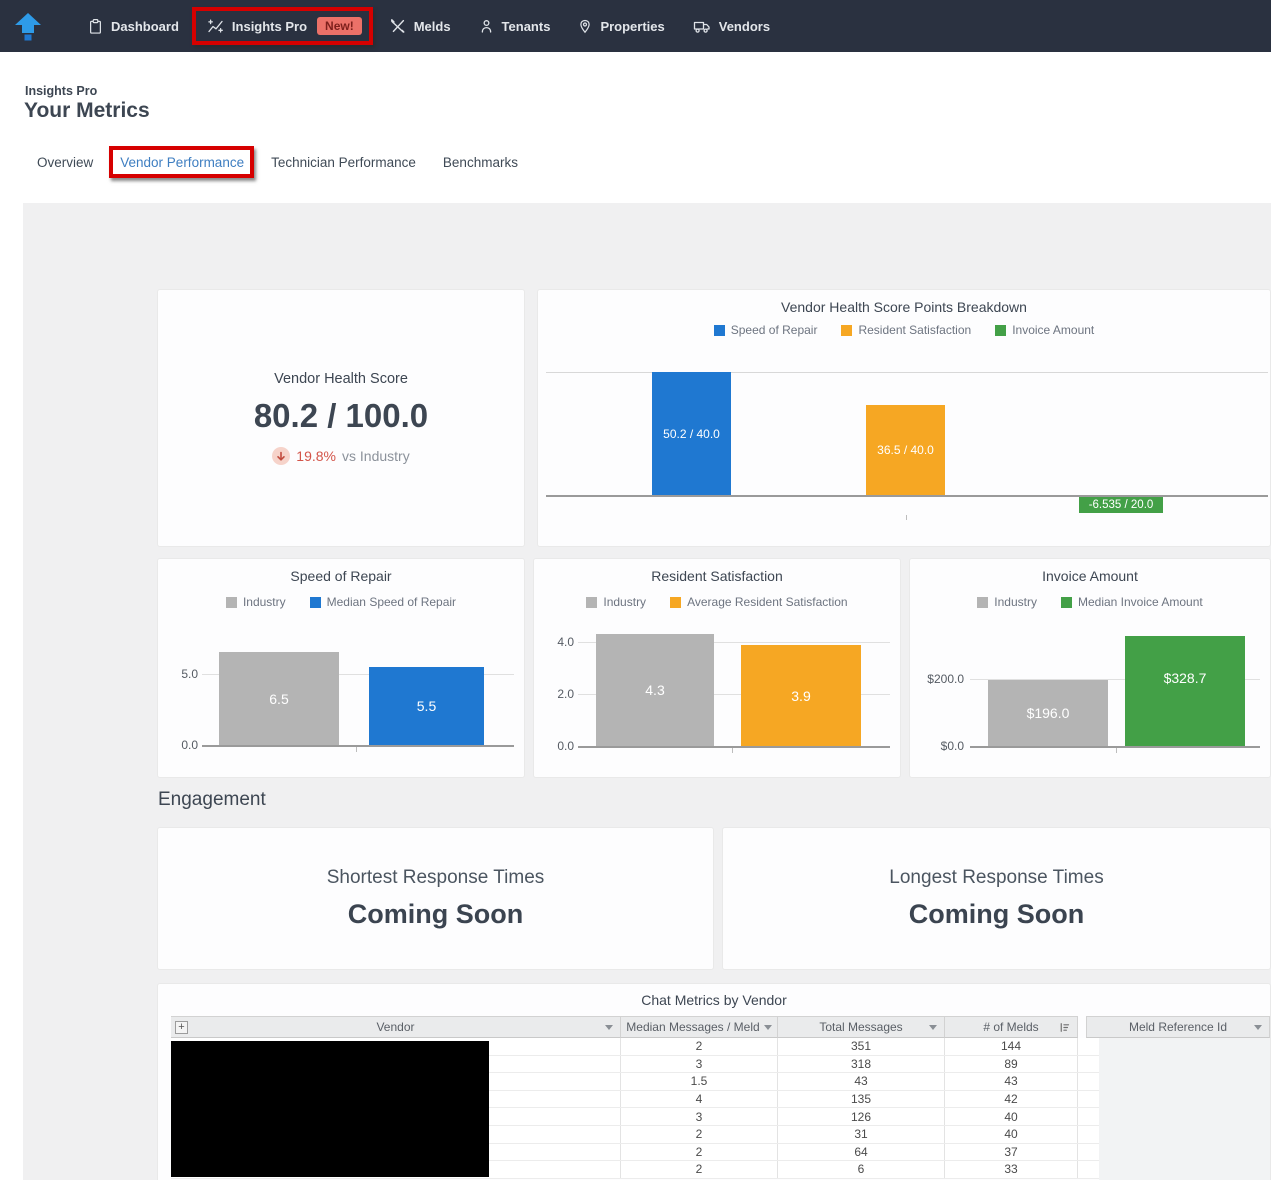 The image size is (1271, 1180). Describe the element at coordinates (343, 162) in the screenshot. I see `tab-technician-performance: Technician Performance` at that location.